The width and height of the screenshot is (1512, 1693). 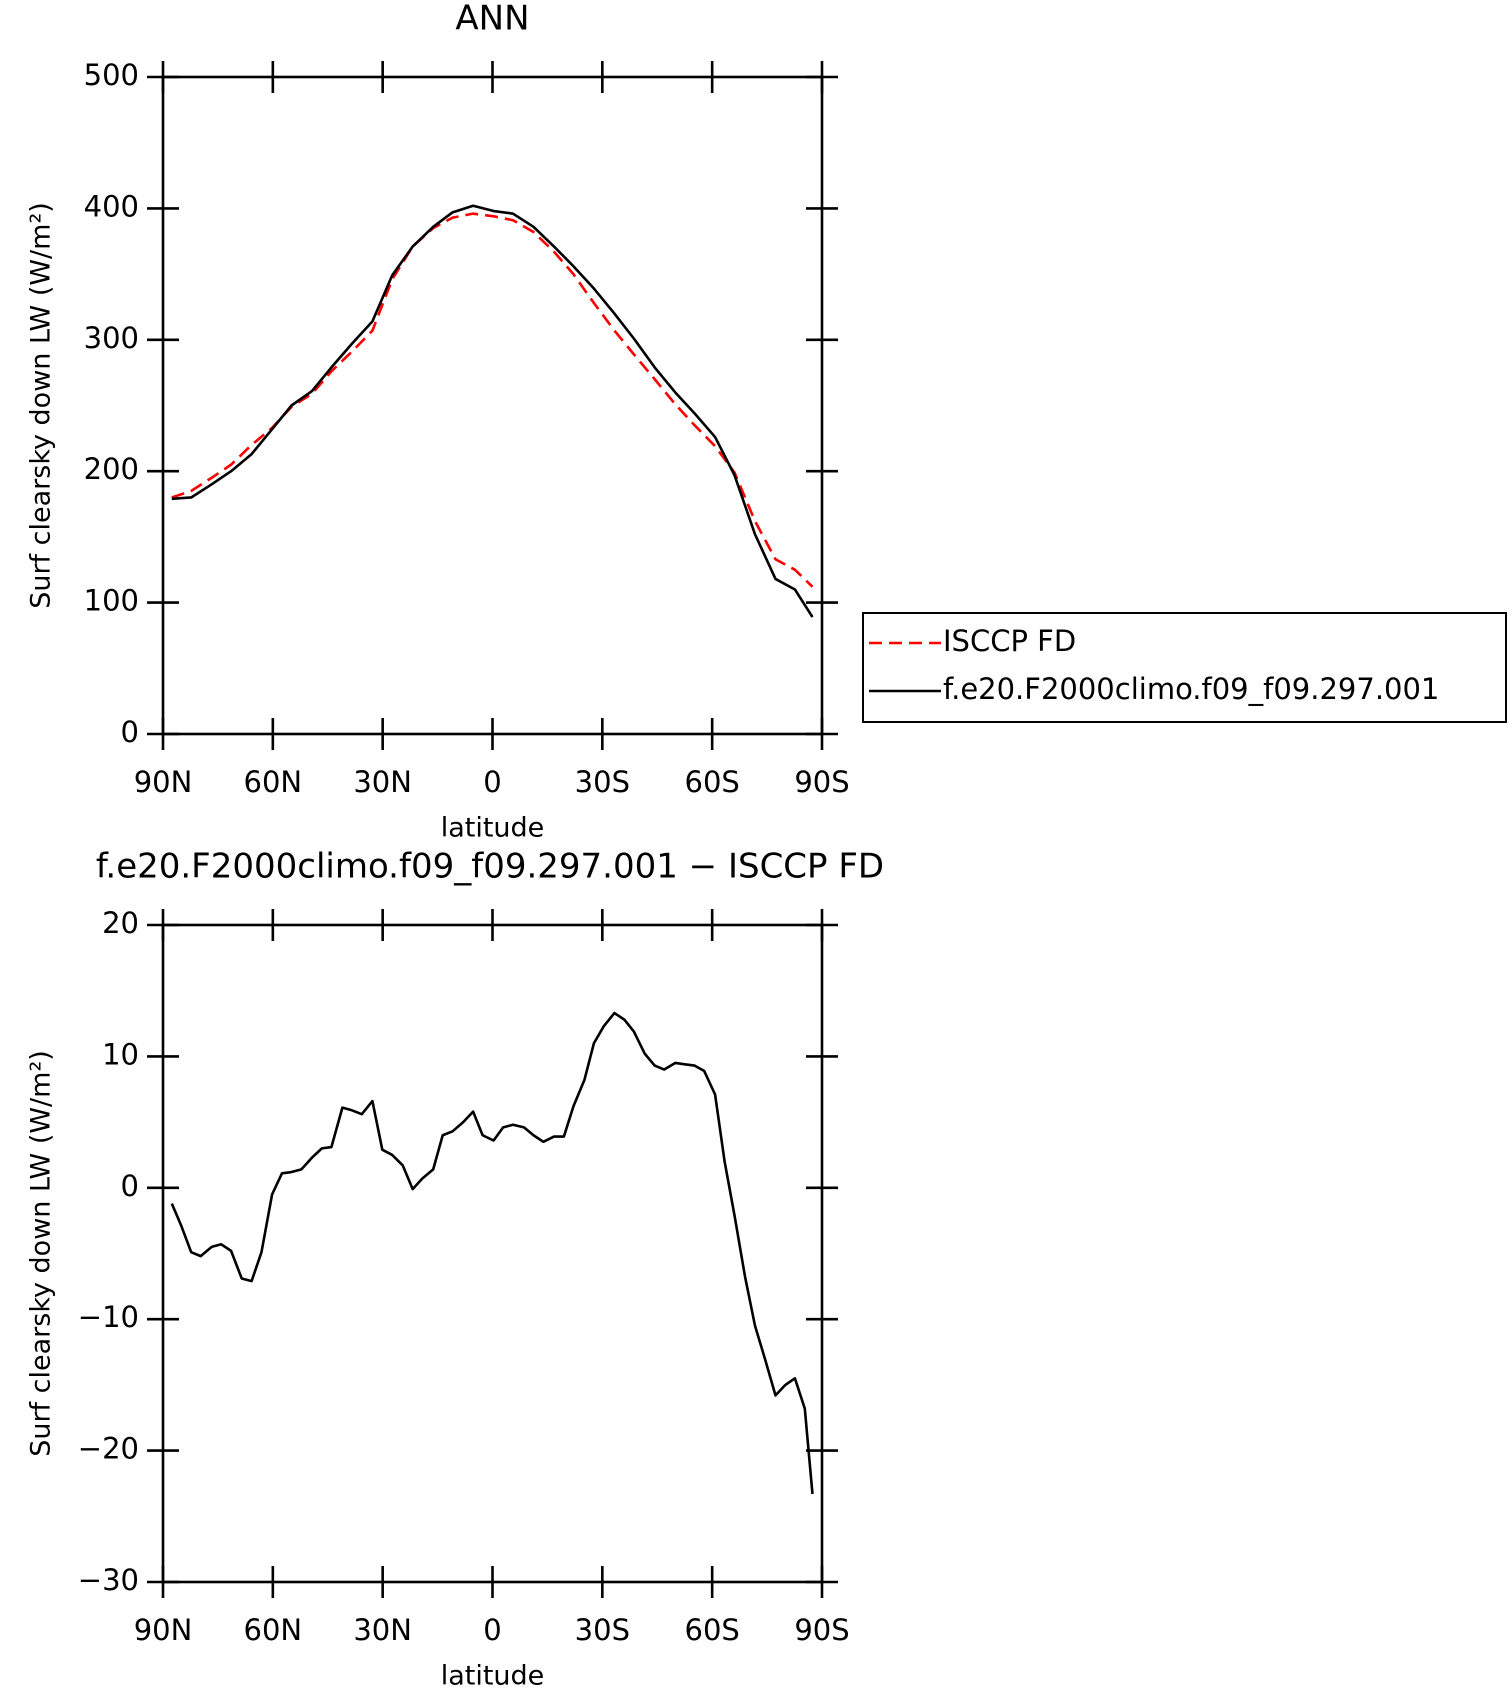 I want to click on legend-box, so click(x=1184, y=667).